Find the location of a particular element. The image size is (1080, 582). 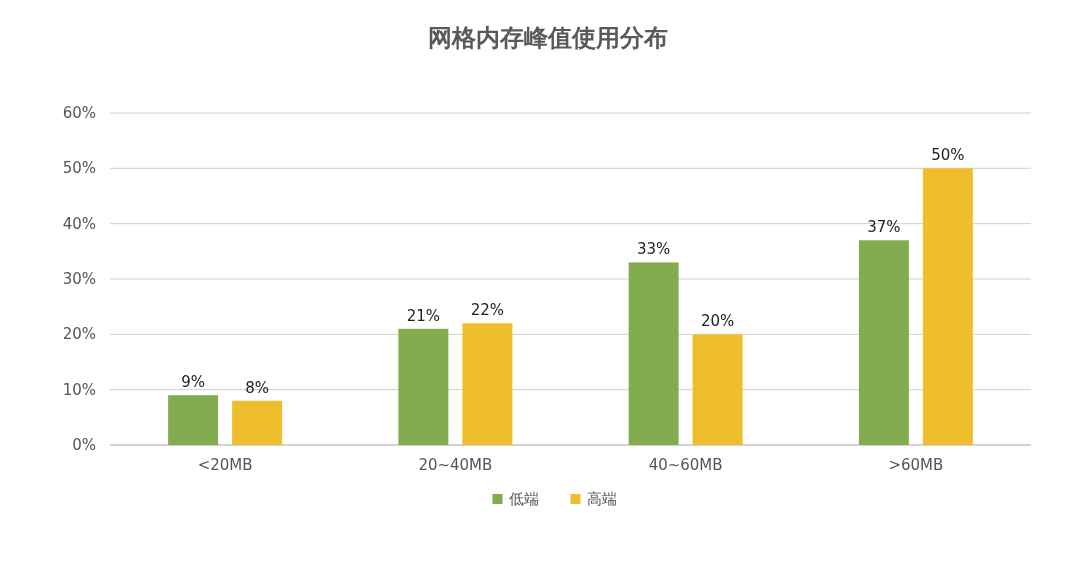

y-tick-label: 20% is located at coordinates (79, 334).